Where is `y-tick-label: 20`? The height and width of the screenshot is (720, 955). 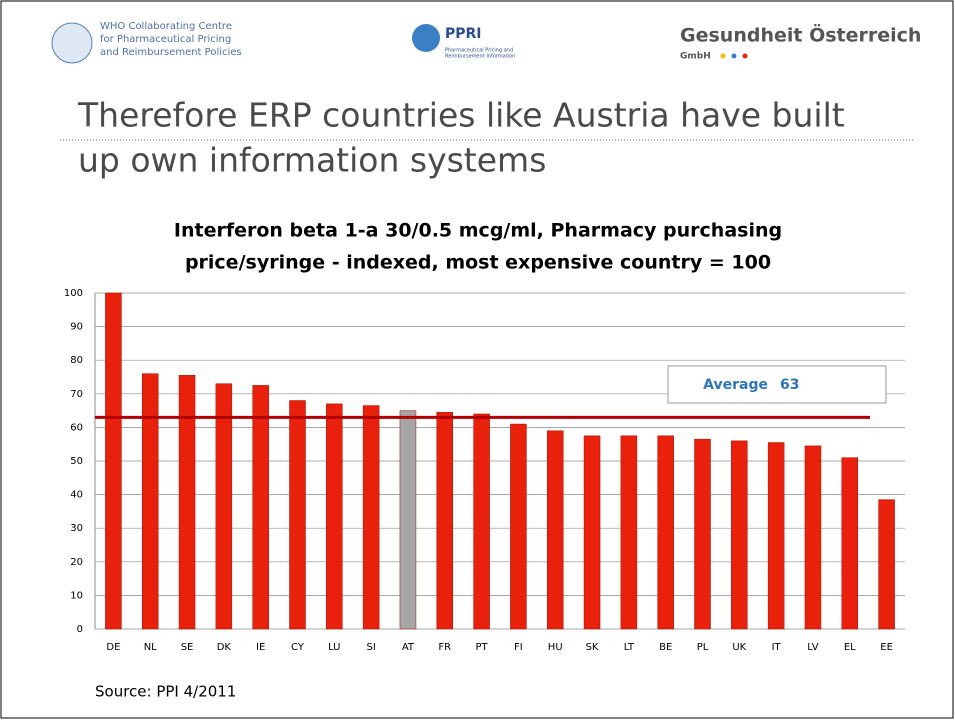 y-tick-label: 20 is located at coordinates (76, 562).